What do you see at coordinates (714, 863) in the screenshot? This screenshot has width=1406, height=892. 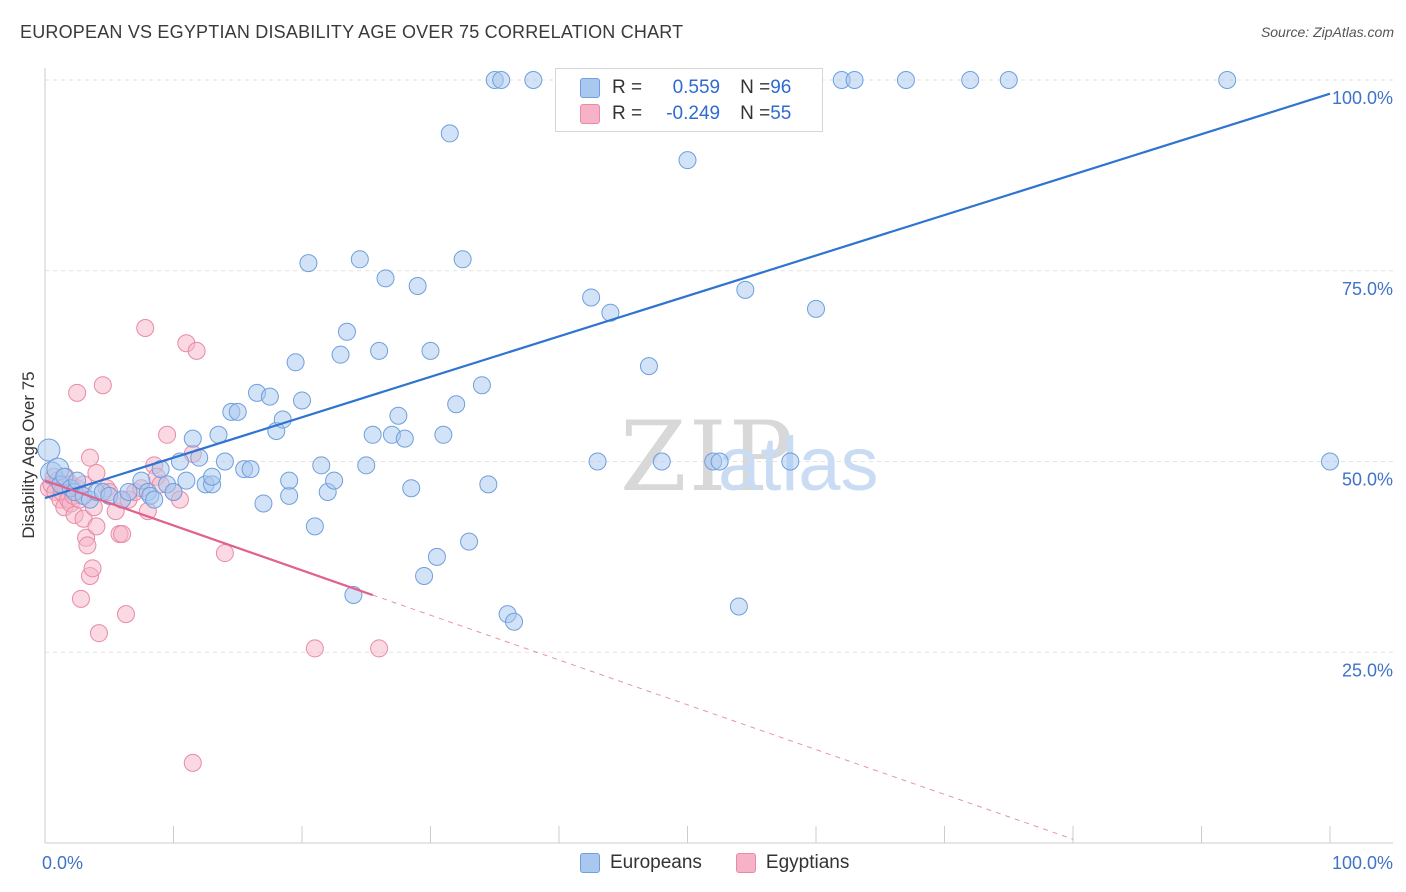 I see `legend: Europeans Egyptians` at bounding box center [714, 863].